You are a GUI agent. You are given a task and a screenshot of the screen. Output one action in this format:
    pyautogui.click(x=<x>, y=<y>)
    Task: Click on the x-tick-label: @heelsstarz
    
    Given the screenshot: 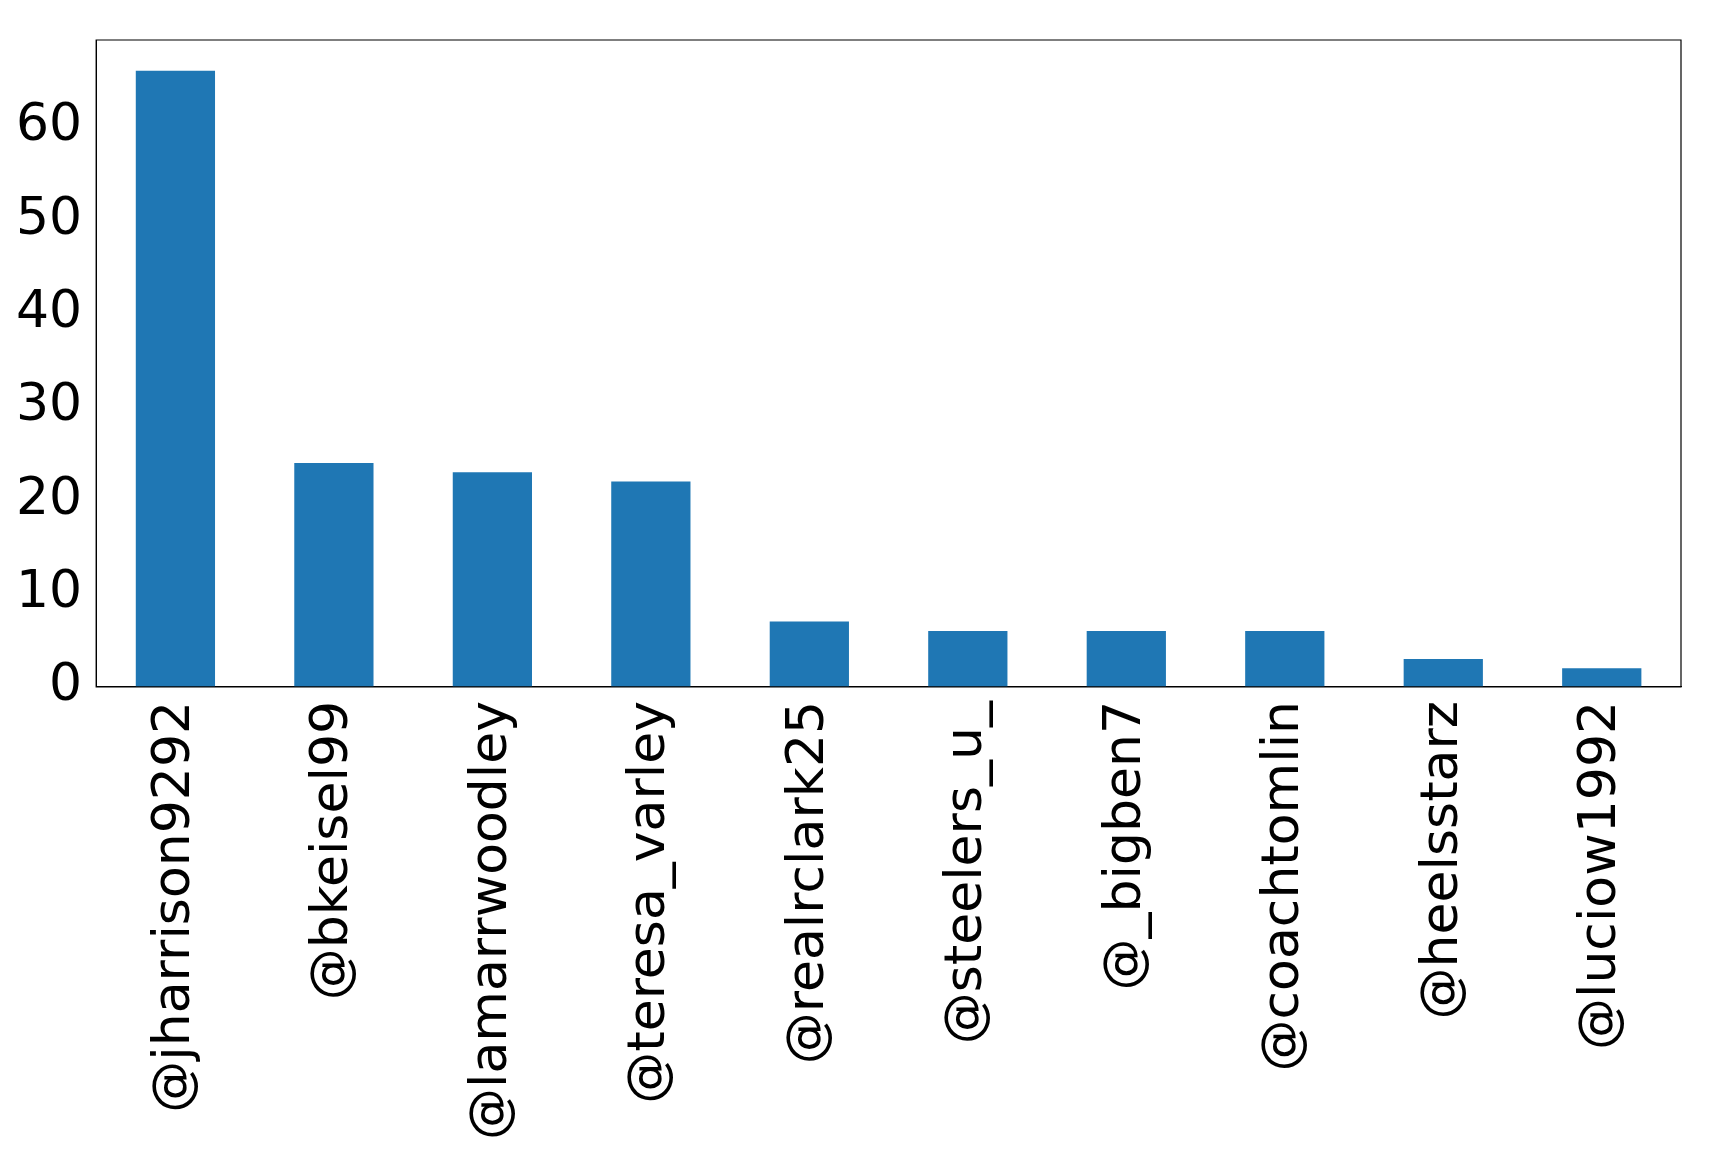 What is the action you would take?
    pyautogui.click(x=1438, y=860)
    